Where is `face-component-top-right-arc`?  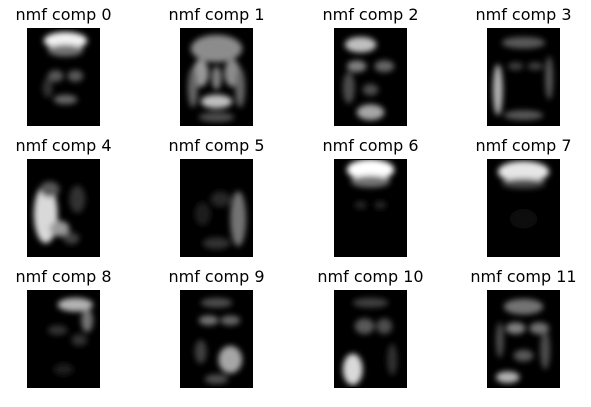 face-component-top-right-arc is located at coordinates (63, 339).